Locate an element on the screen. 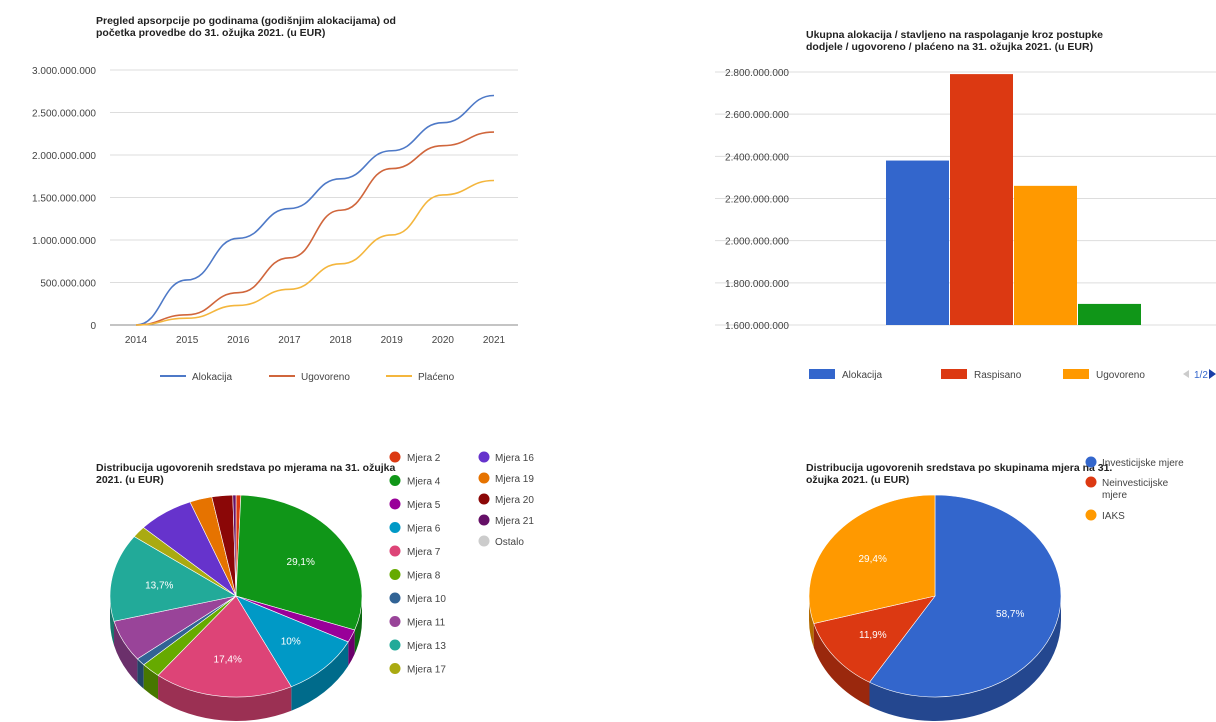  legend-label: Mjera 6 is located at coordinates (424, 529).